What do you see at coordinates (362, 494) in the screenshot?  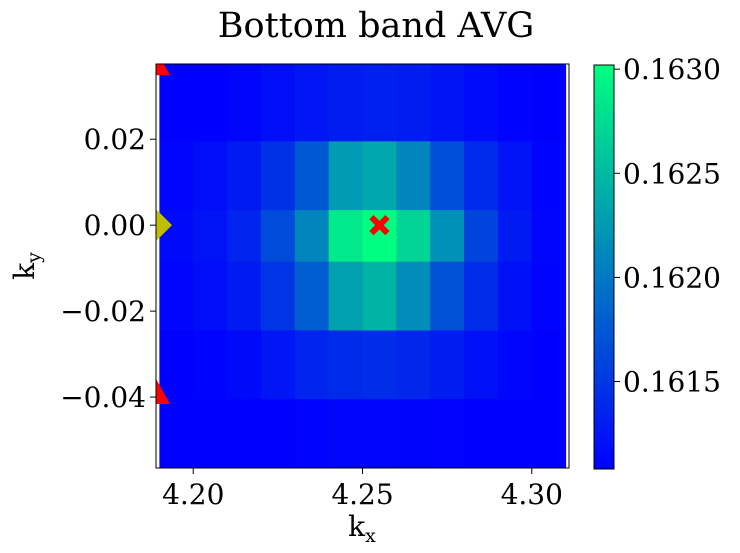 I see `x-tick-label: 4.25` at bounding box center [362, 494].